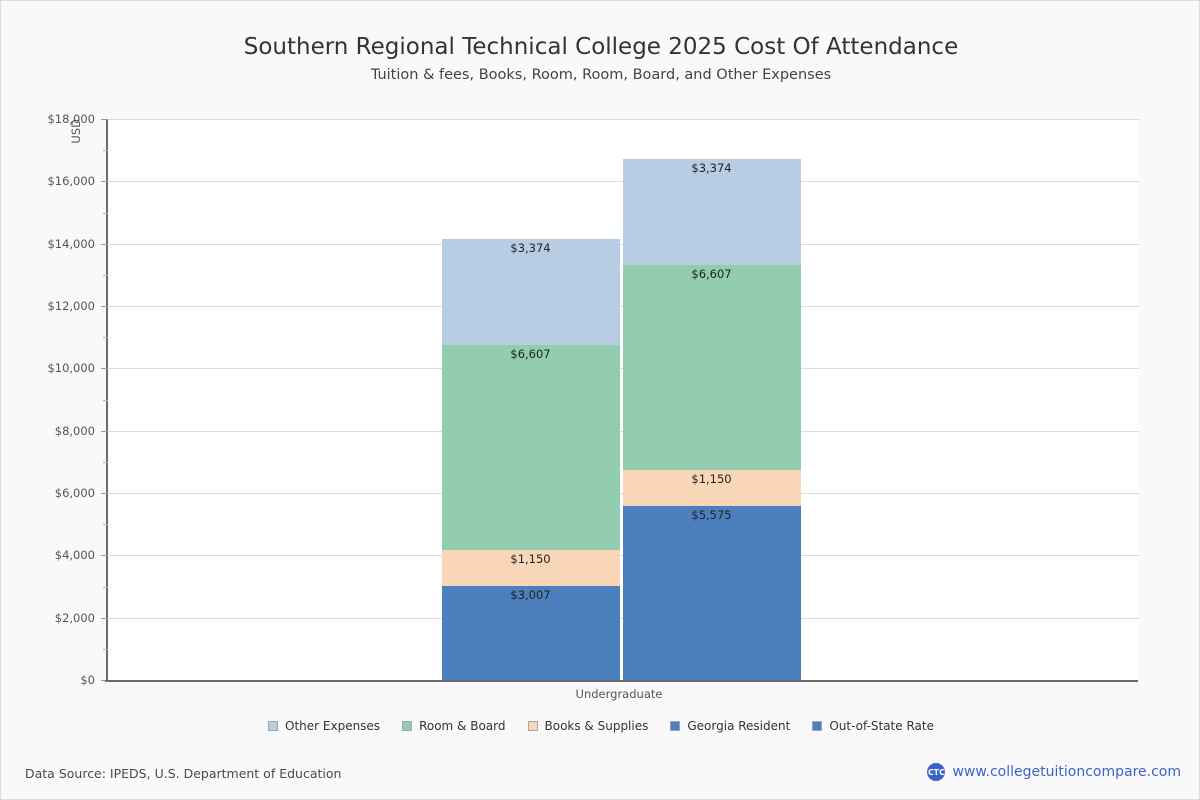 This screenshot has width=1200, height=800. Describe the element at coordinates (936, 772) in the screenshot. I see `ctc-logo-icon: CTC` at that location.